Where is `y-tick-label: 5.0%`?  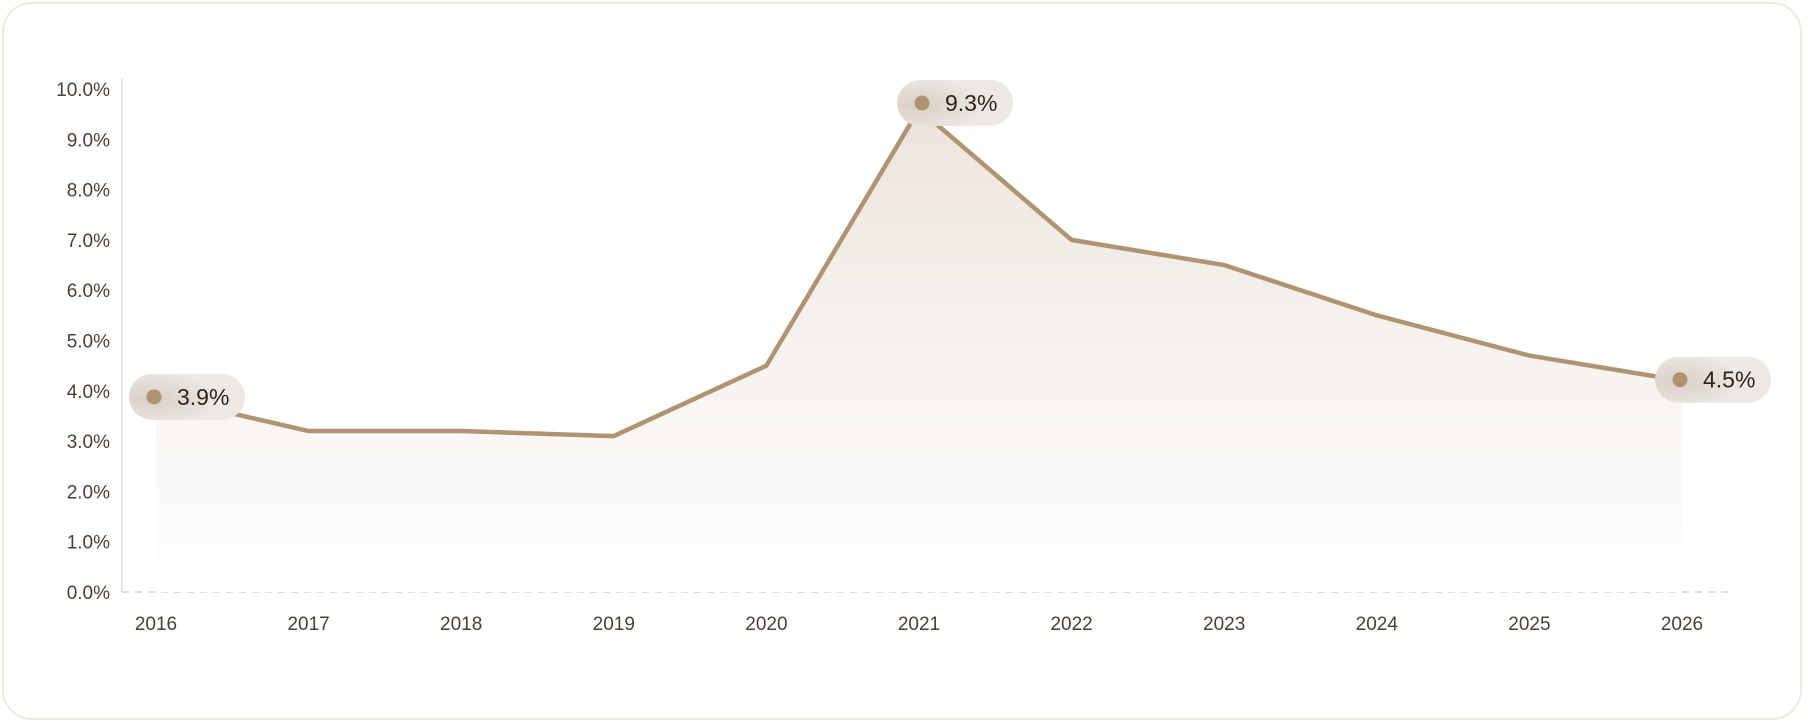 y-tick-label: 5.0% is located at coordinates (88, 342).